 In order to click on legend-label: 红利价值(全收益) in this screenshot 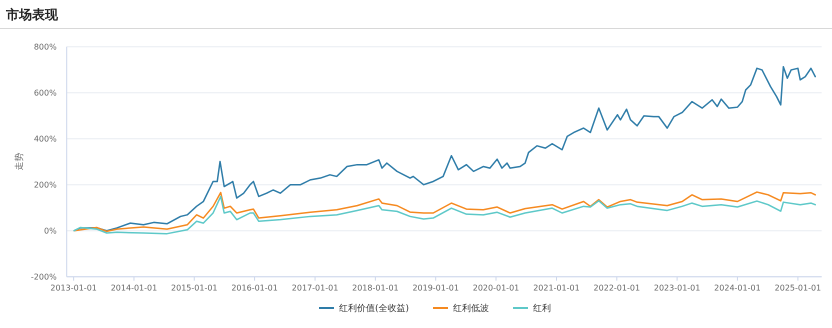, I will do `click(374, 308)`.